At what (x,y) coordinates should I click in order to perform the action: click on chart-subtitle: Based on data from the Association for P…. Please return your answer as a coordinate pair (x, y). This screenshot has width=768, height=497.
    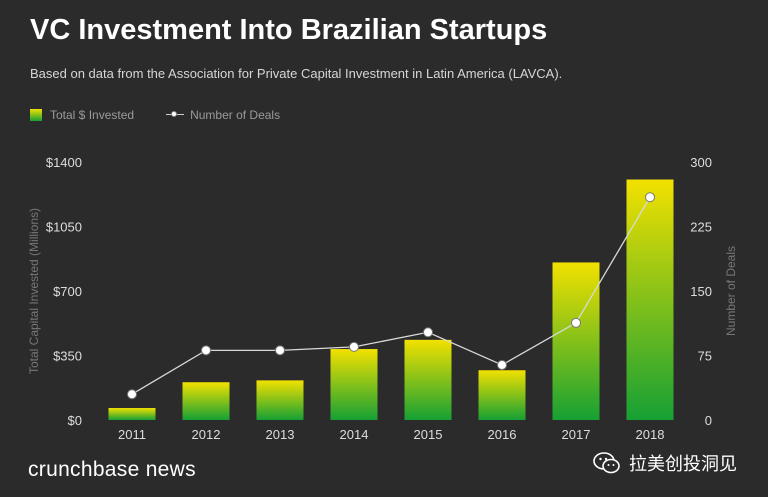
    Looking at the image, I should click on (296, 73).